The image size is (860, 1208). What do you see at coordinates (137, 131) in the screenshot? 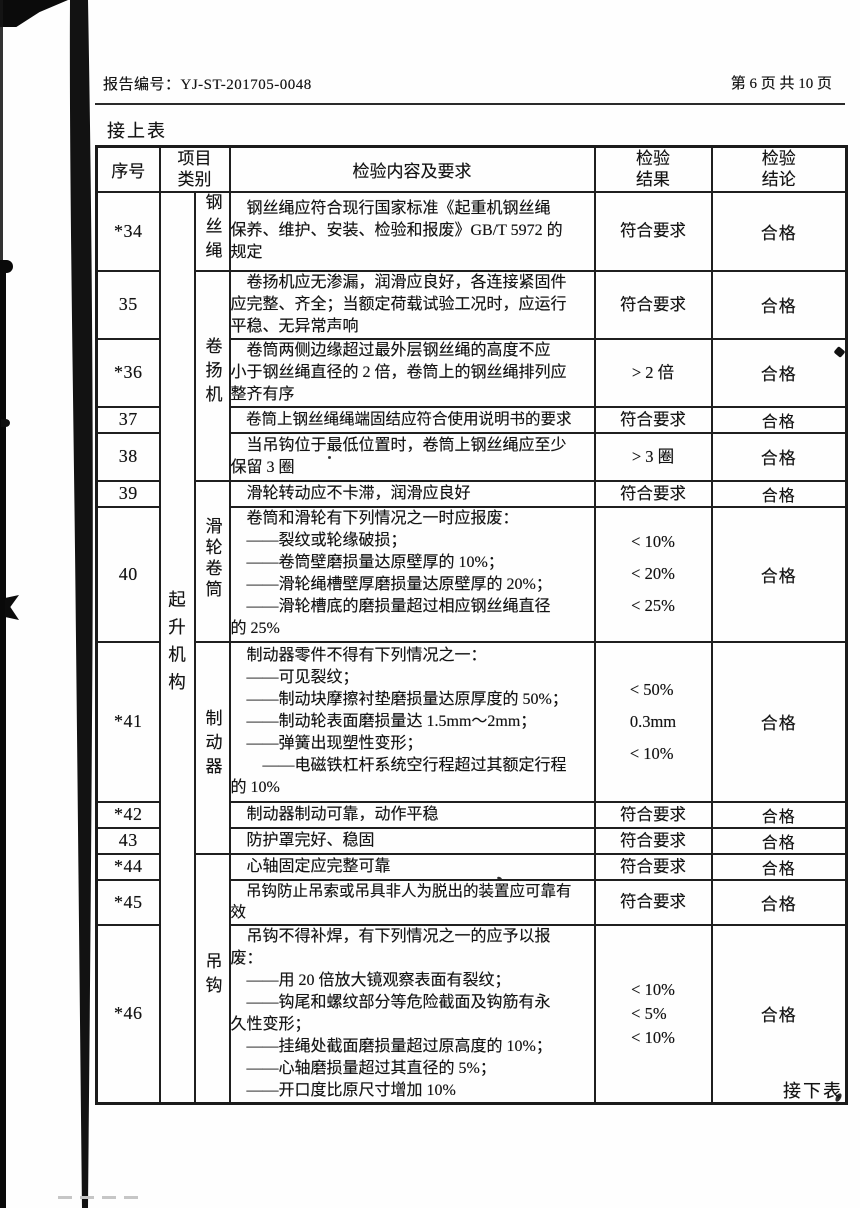
I see `continued-from-label: 接上表` at bounding box center [137, 131].